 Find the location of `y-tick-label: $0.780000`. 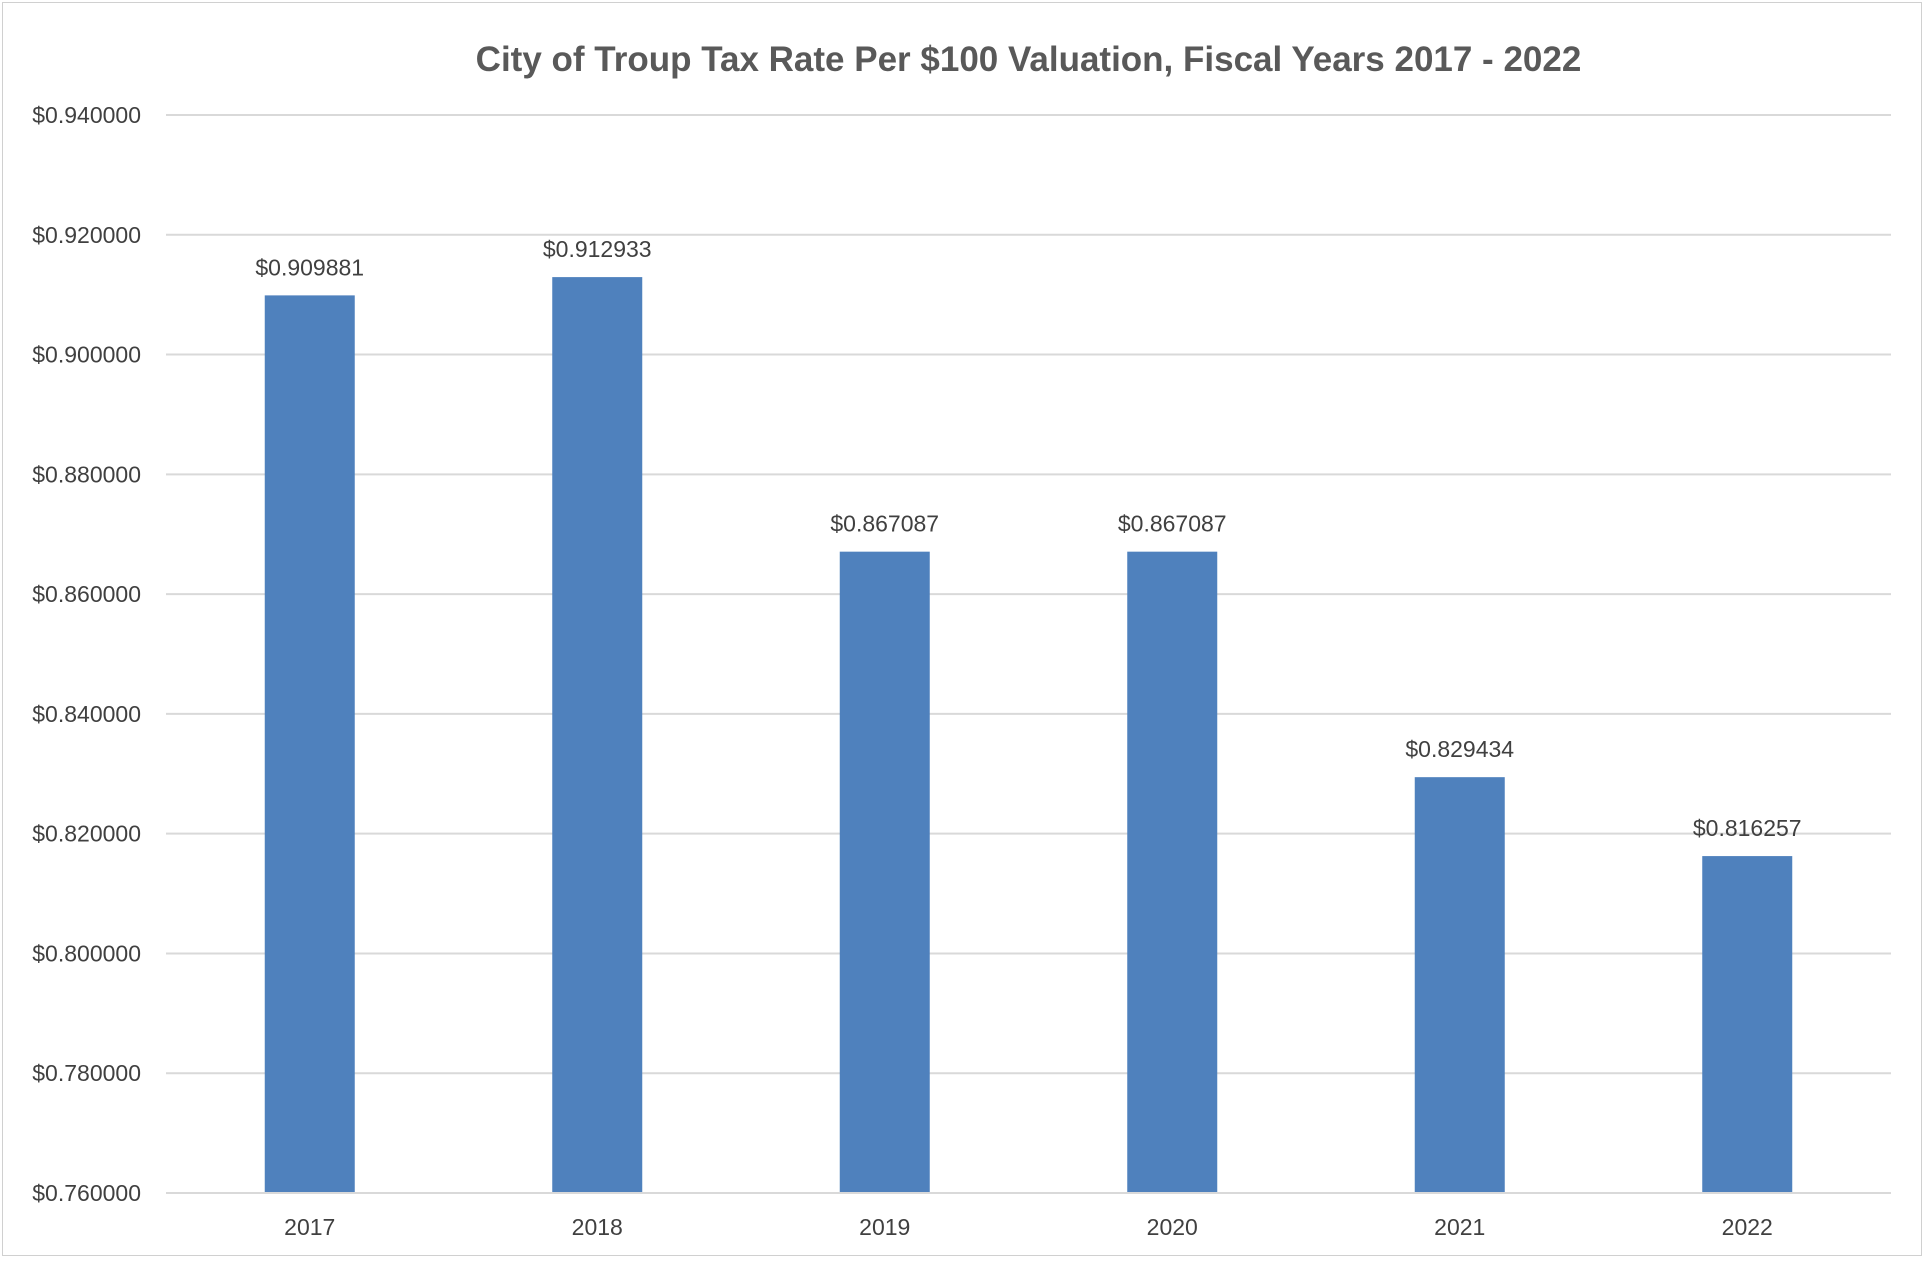

y-tick-label: $0.780000 is located at coordinates (86, 1073).